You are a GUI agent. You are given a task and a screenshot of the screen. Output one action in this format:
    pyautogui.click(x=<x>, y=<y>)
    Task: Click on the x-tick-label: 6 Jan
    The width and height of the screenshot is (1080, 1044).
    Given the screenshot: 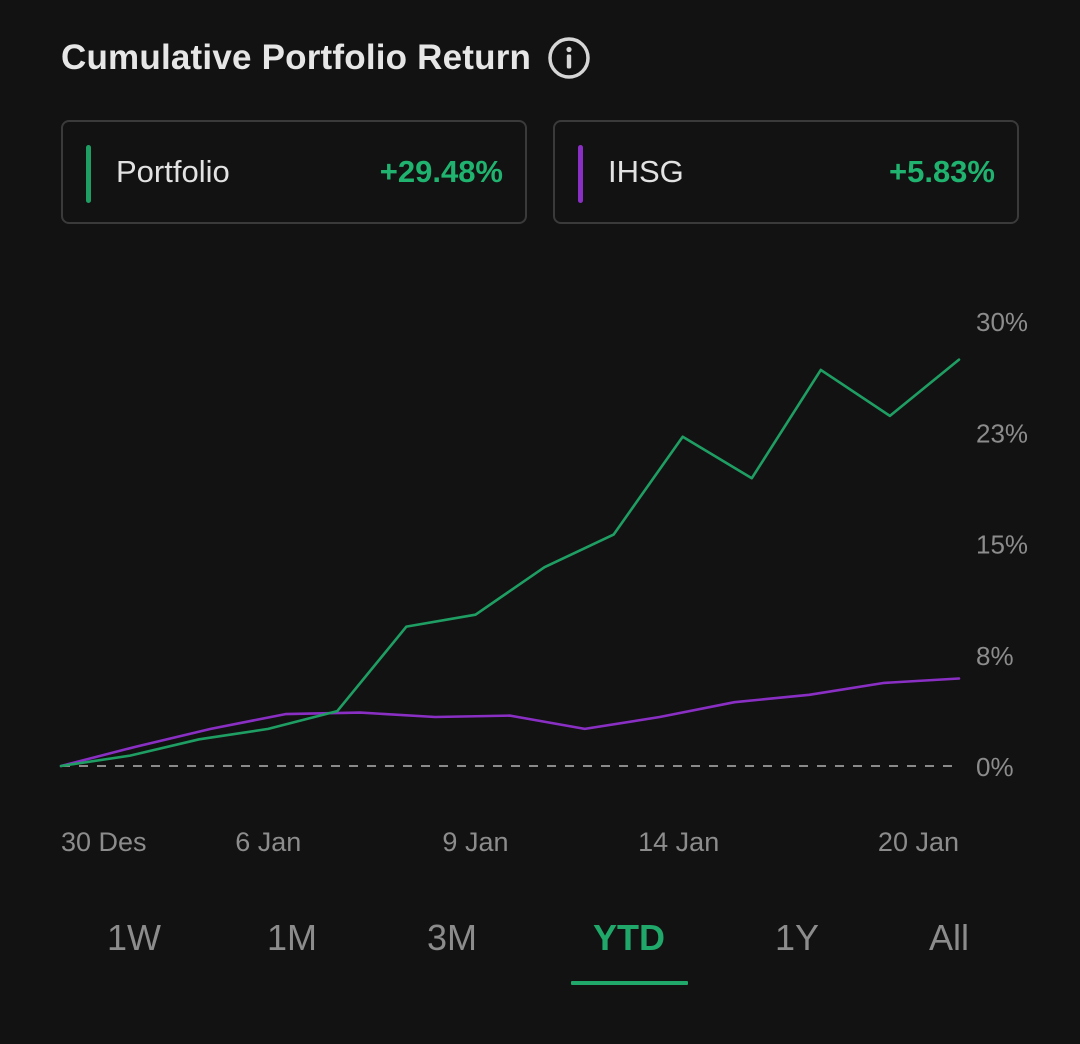 What is the action you would take?
    pyautogui.click(x=268, y=842)
    